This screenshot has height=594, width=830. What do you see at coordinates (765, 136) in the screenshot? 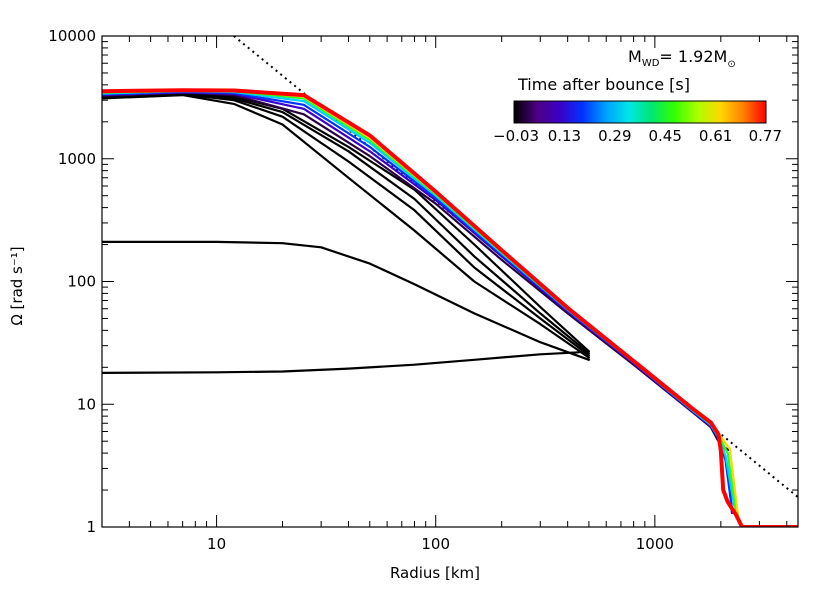
I see `colorbar-tick-label: 0.77` at bounding box center [765, 136].